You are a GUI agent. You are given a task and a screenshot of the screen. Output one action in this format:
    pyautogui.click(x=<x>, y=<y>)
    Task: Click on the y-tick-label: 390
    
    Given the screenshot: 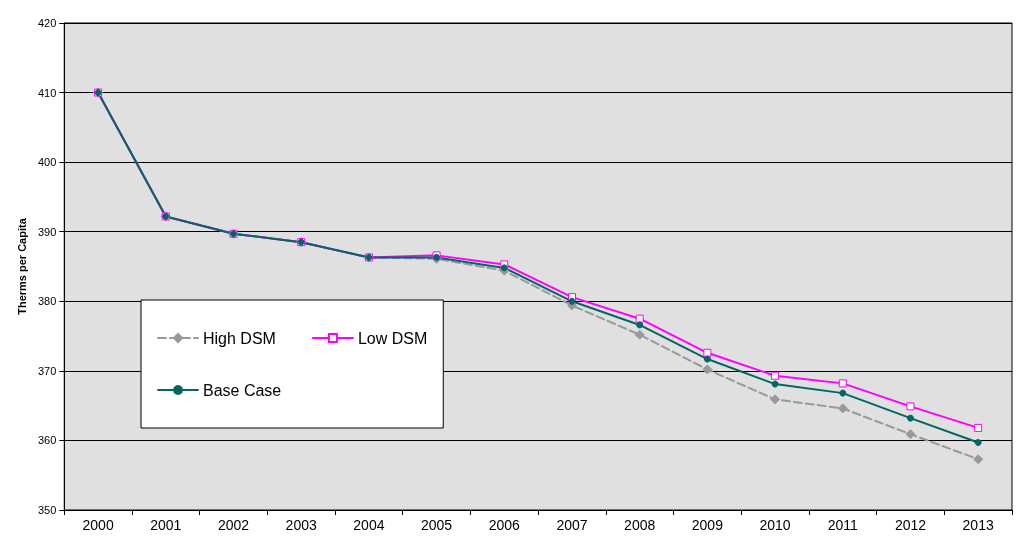 What is the action you would take?
    pyautogui.click(x=47, y=231)
    